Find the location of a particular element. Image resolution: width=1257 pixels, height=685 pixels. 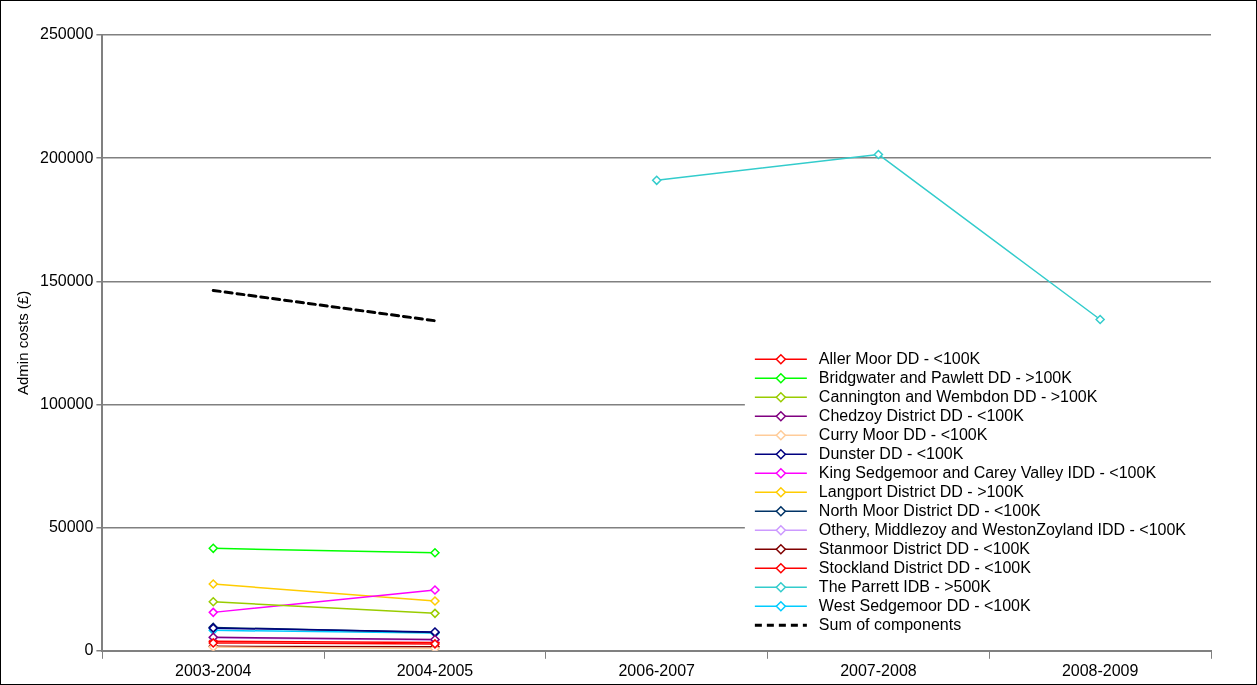

x-tick-label: 2006-2007 is located at coordinates (657, 670).